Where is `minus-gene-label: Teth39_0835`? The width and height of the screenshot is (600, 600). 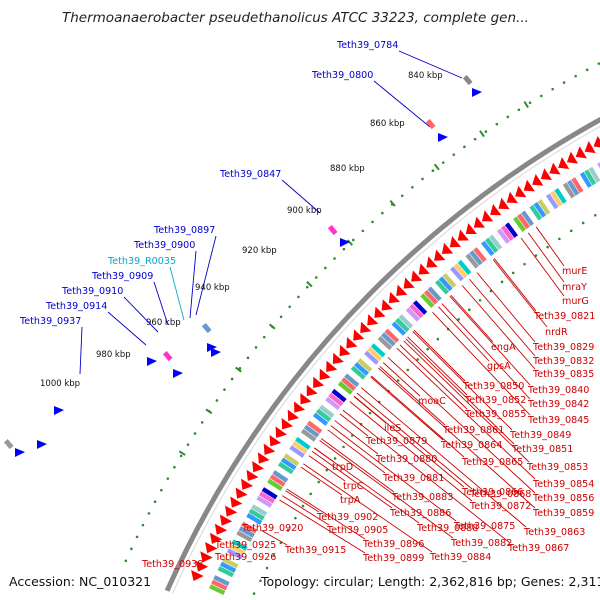 minus-gene-label: Teth39_0835 is located at coordinates (563, 374).